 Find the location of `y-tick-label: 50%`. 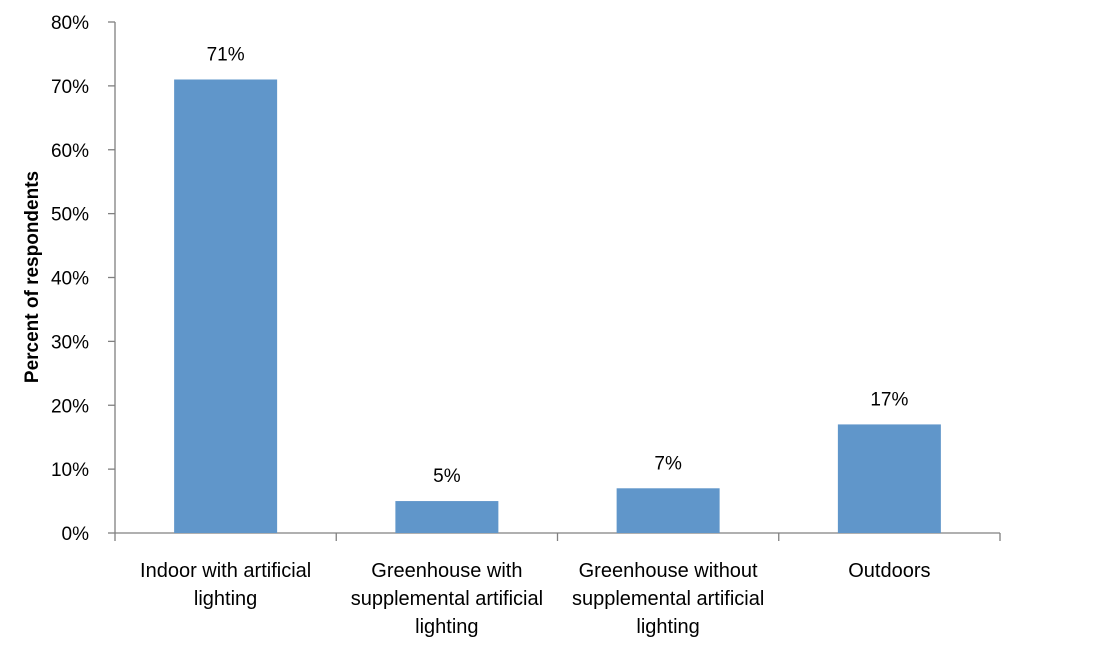

y-tick-label: 50% is located at coordinates (70, 215).